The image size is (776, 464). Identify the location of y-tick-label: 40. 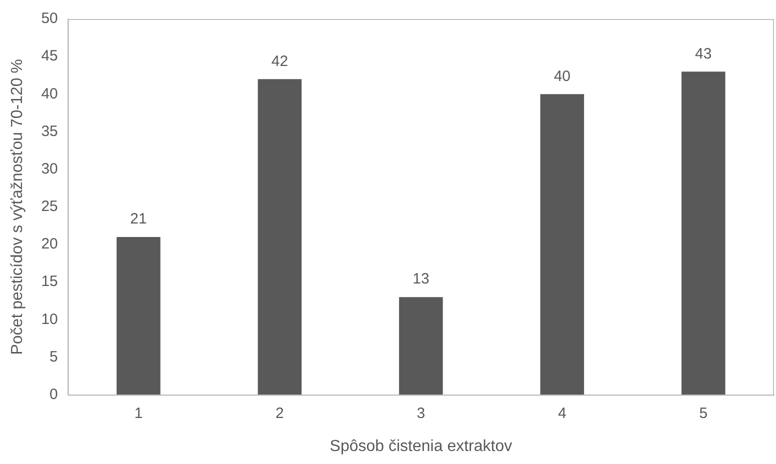
(49, 93).